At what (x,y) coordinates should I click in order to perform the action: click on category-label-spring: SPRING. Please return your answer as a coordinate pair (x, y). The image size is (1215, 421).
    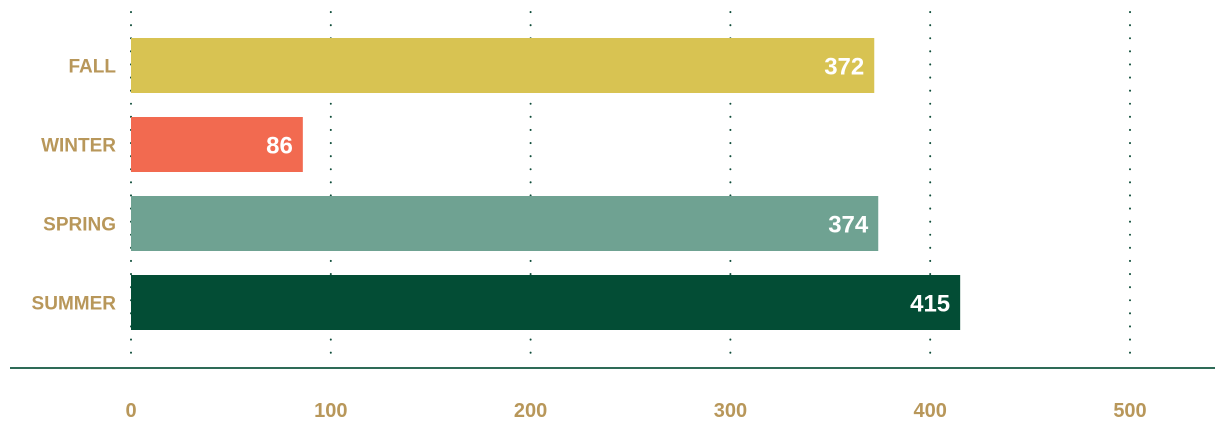
    Looking at the image, I should click on (79, 225).